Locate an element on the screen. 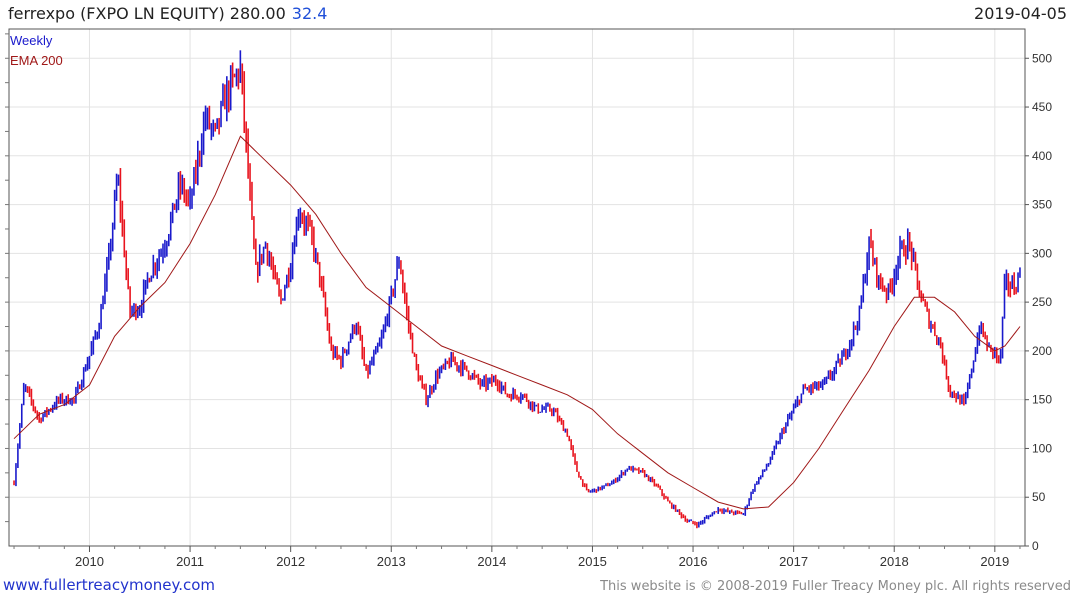 The image size is (1075, 600). x-tick-label: 2016 is located at coordinates (693, 561).